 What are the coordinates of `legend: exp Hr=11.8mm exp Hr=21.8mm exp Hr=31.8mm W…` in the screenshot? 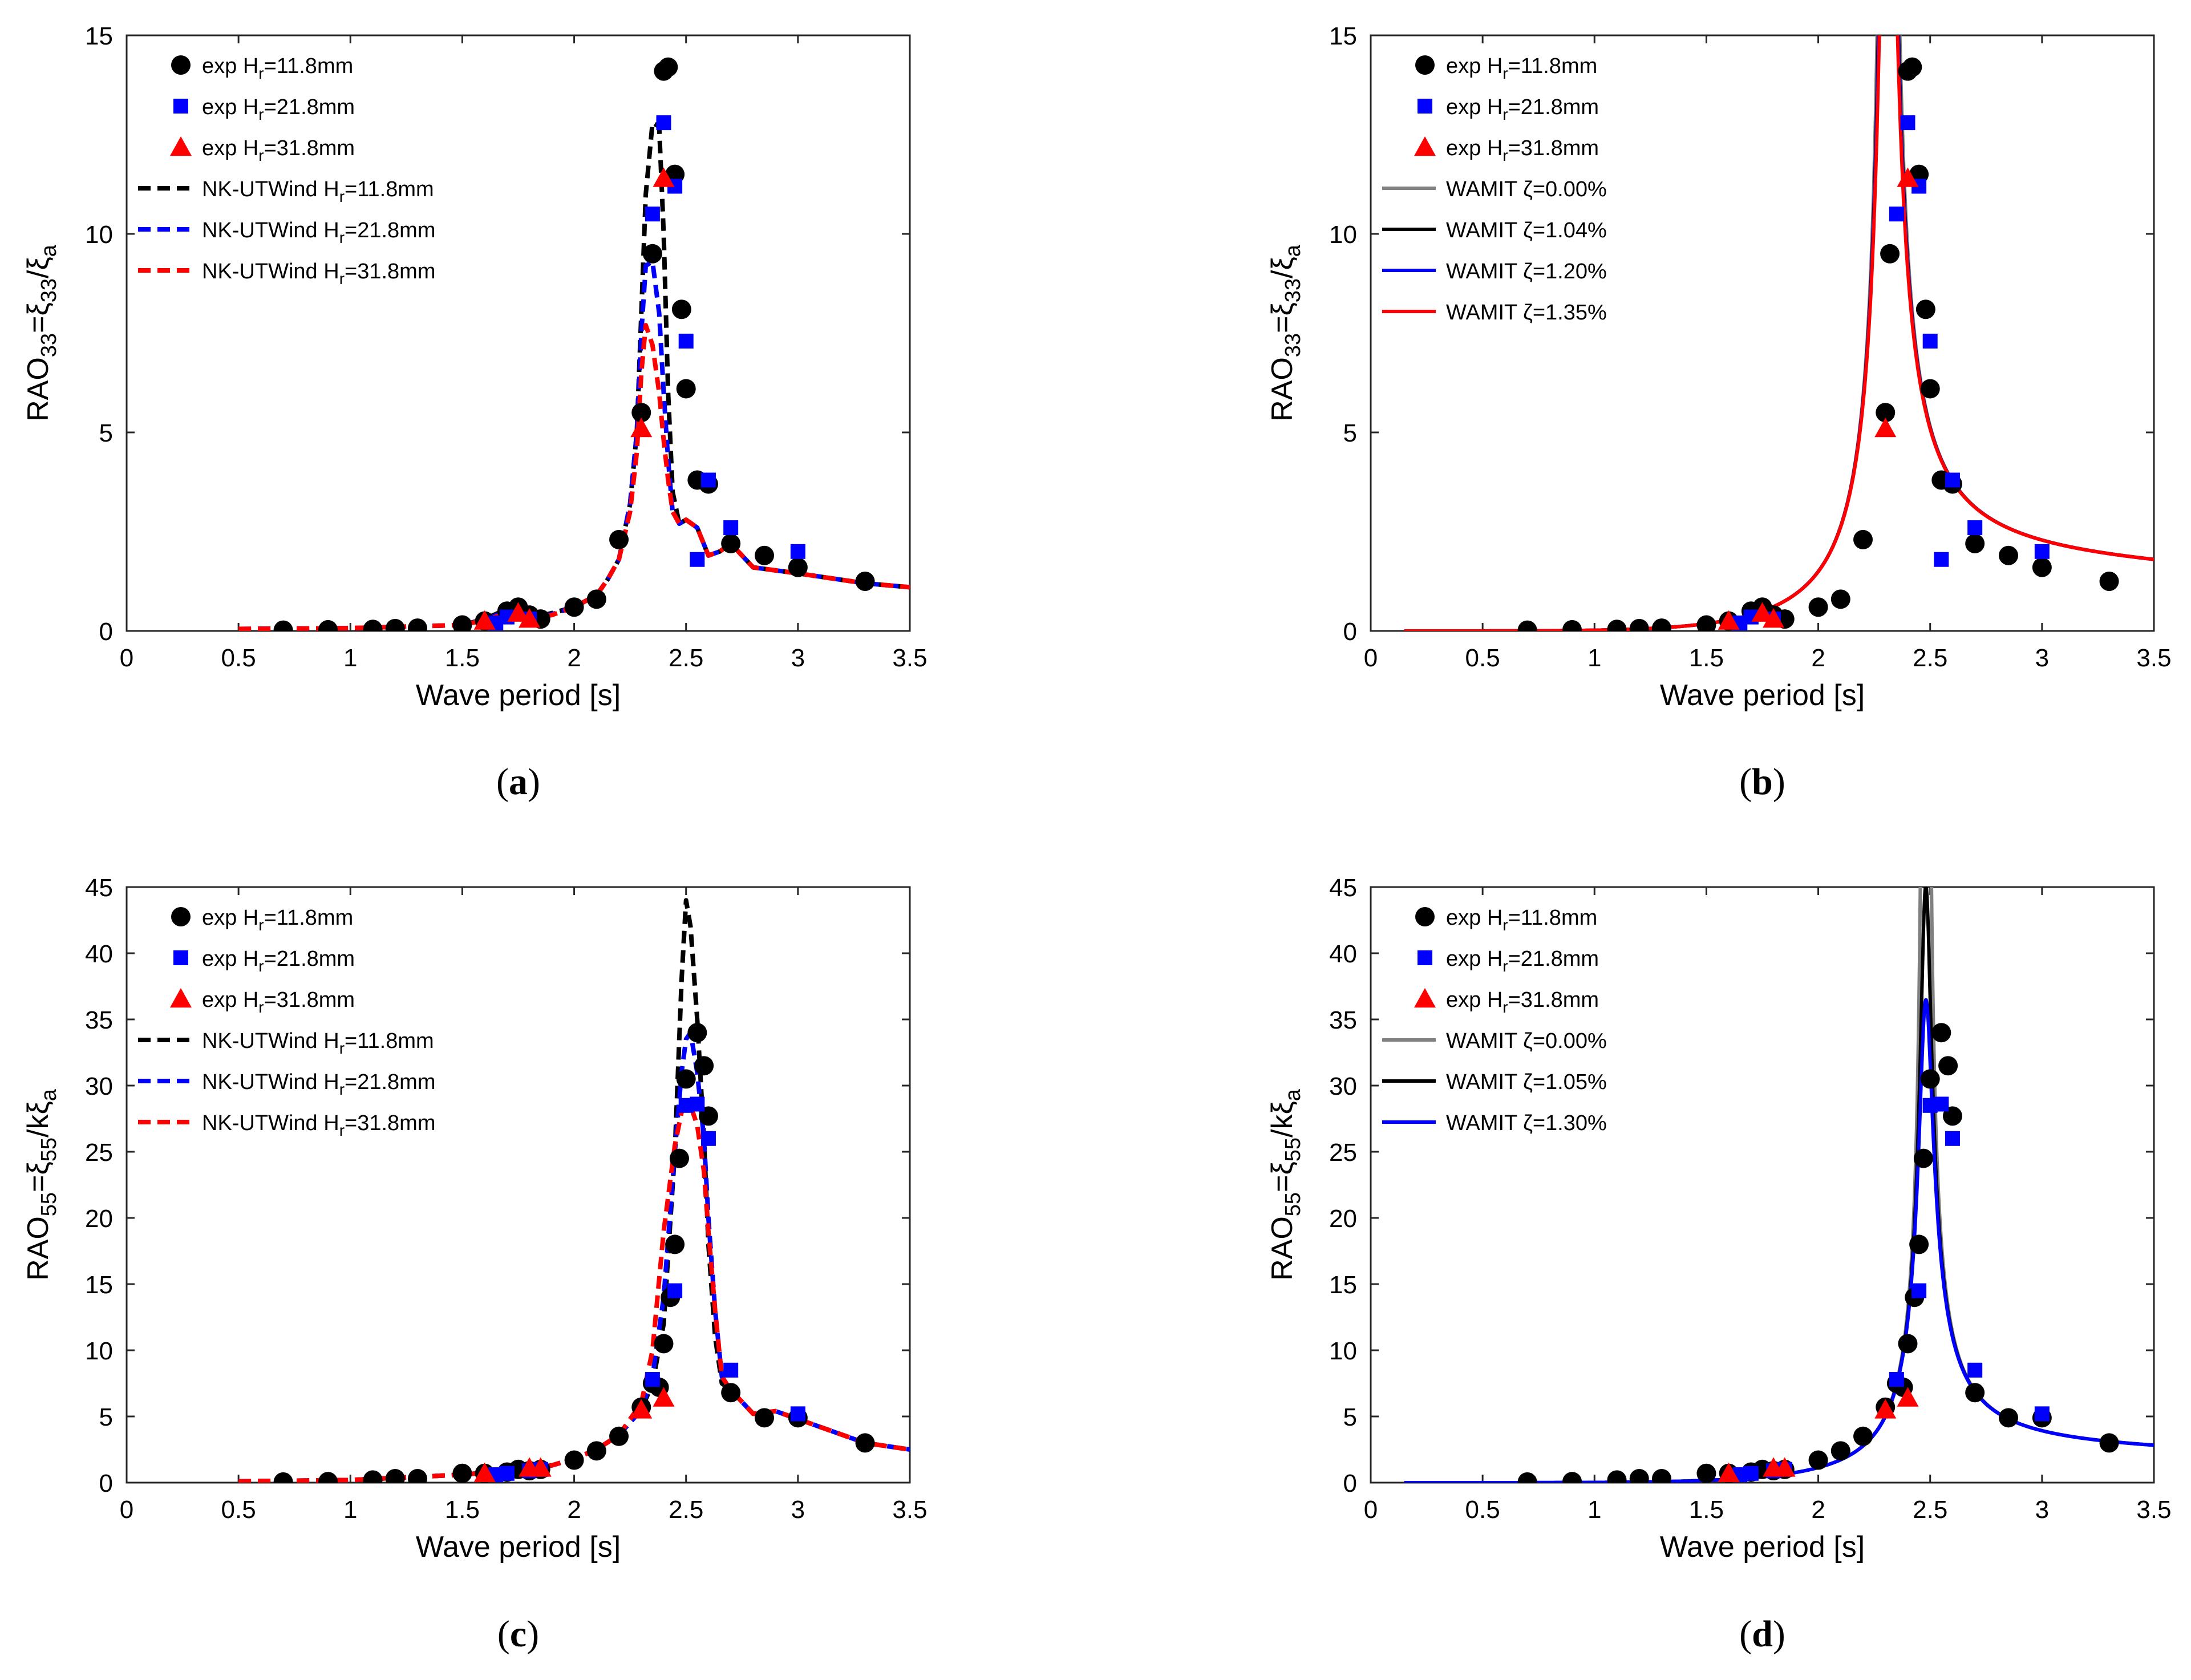 It's located at (1494, 1020).